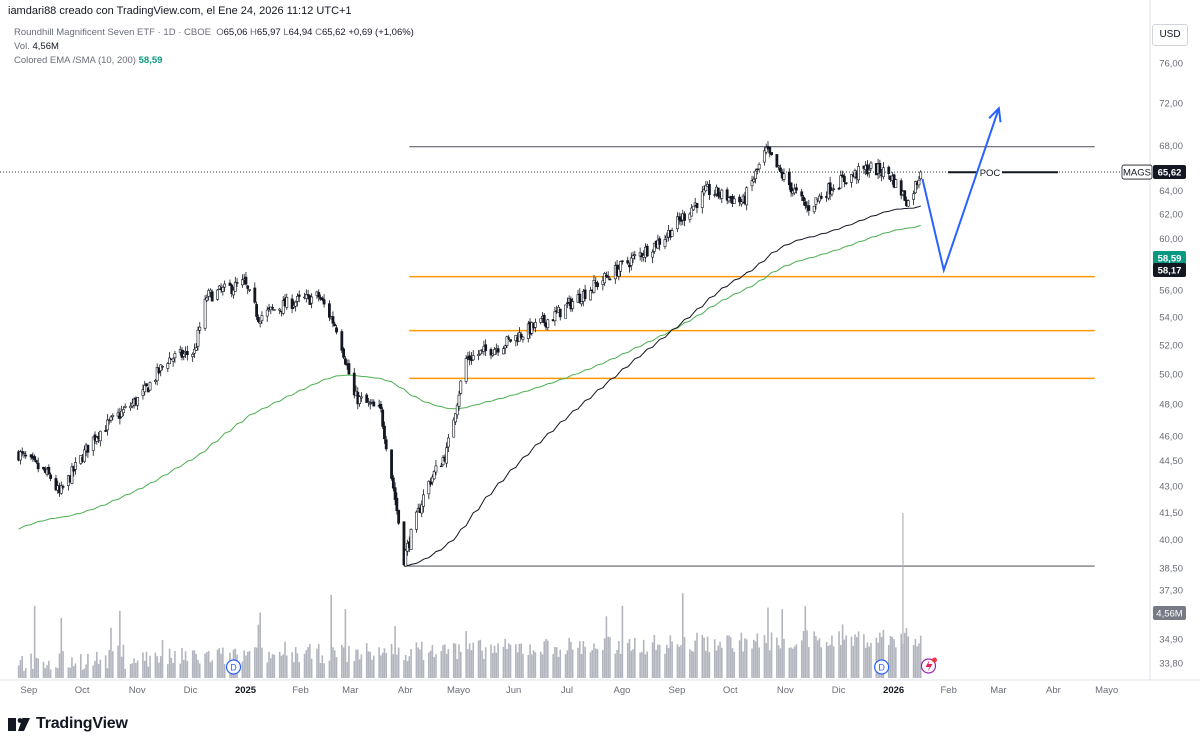 The height and width of the screenshot is (747, 1200). I want to click on poc-label: POC, so click(990, 173).